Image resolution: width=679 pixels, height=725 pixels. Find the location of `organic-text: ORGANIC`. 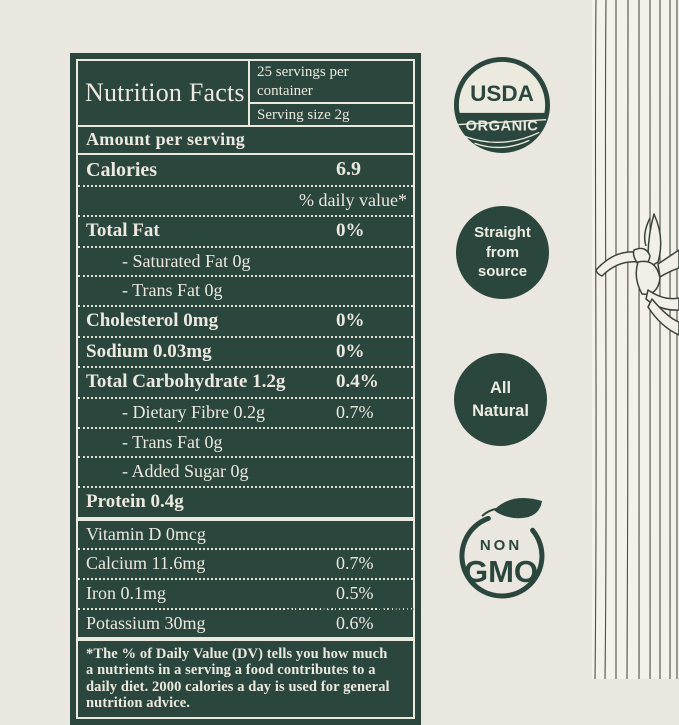

organic-text: ORGANIC is located at coordinates (502, 126).